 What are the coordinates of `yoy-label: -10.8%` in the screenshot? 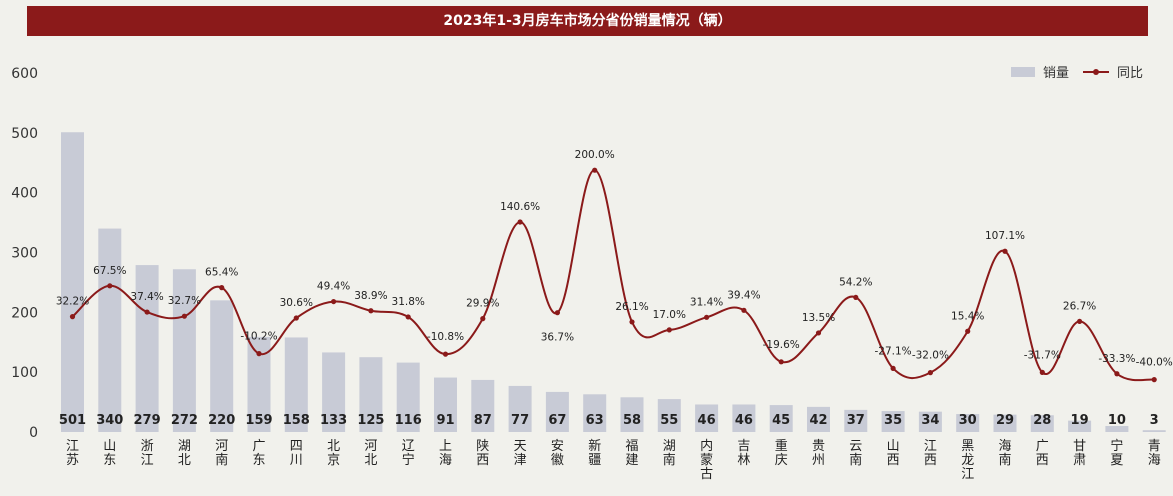 It's located at (445, 337).